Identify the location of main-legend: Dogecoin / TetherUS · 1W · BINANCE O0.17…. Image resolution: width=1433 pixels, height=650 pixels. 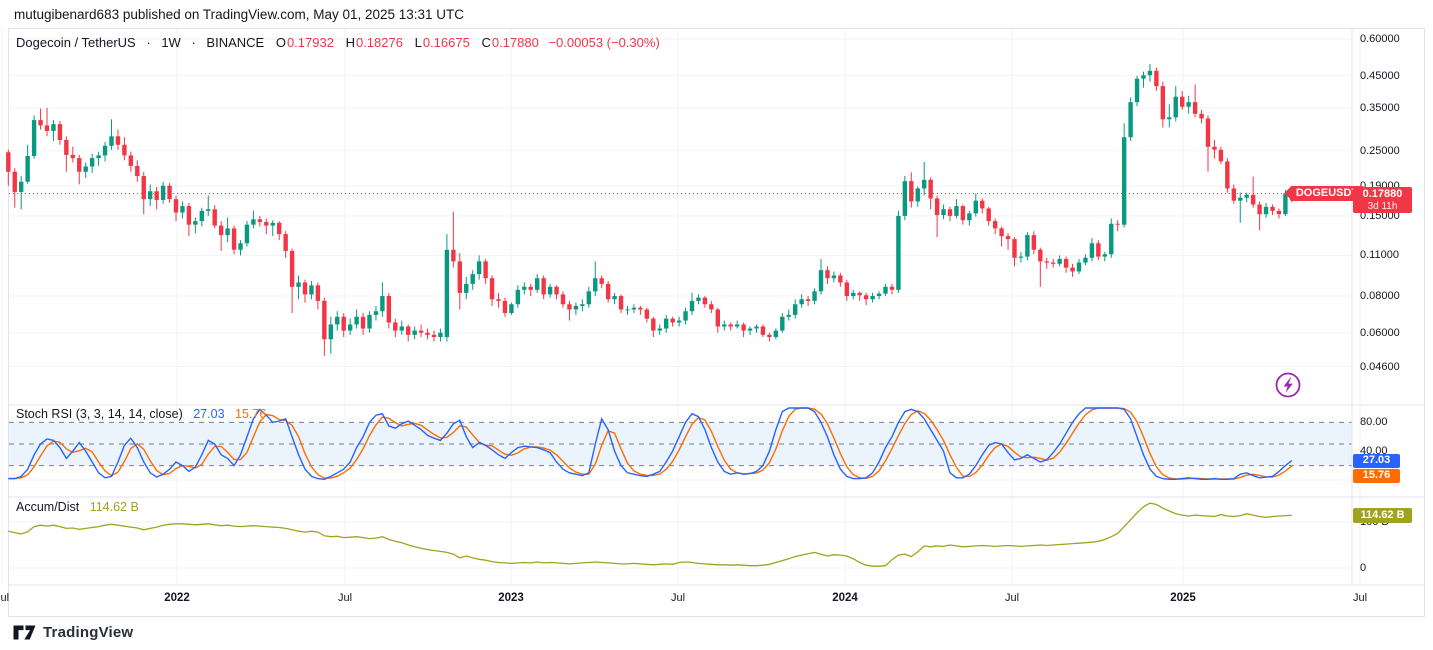
(338, 42).